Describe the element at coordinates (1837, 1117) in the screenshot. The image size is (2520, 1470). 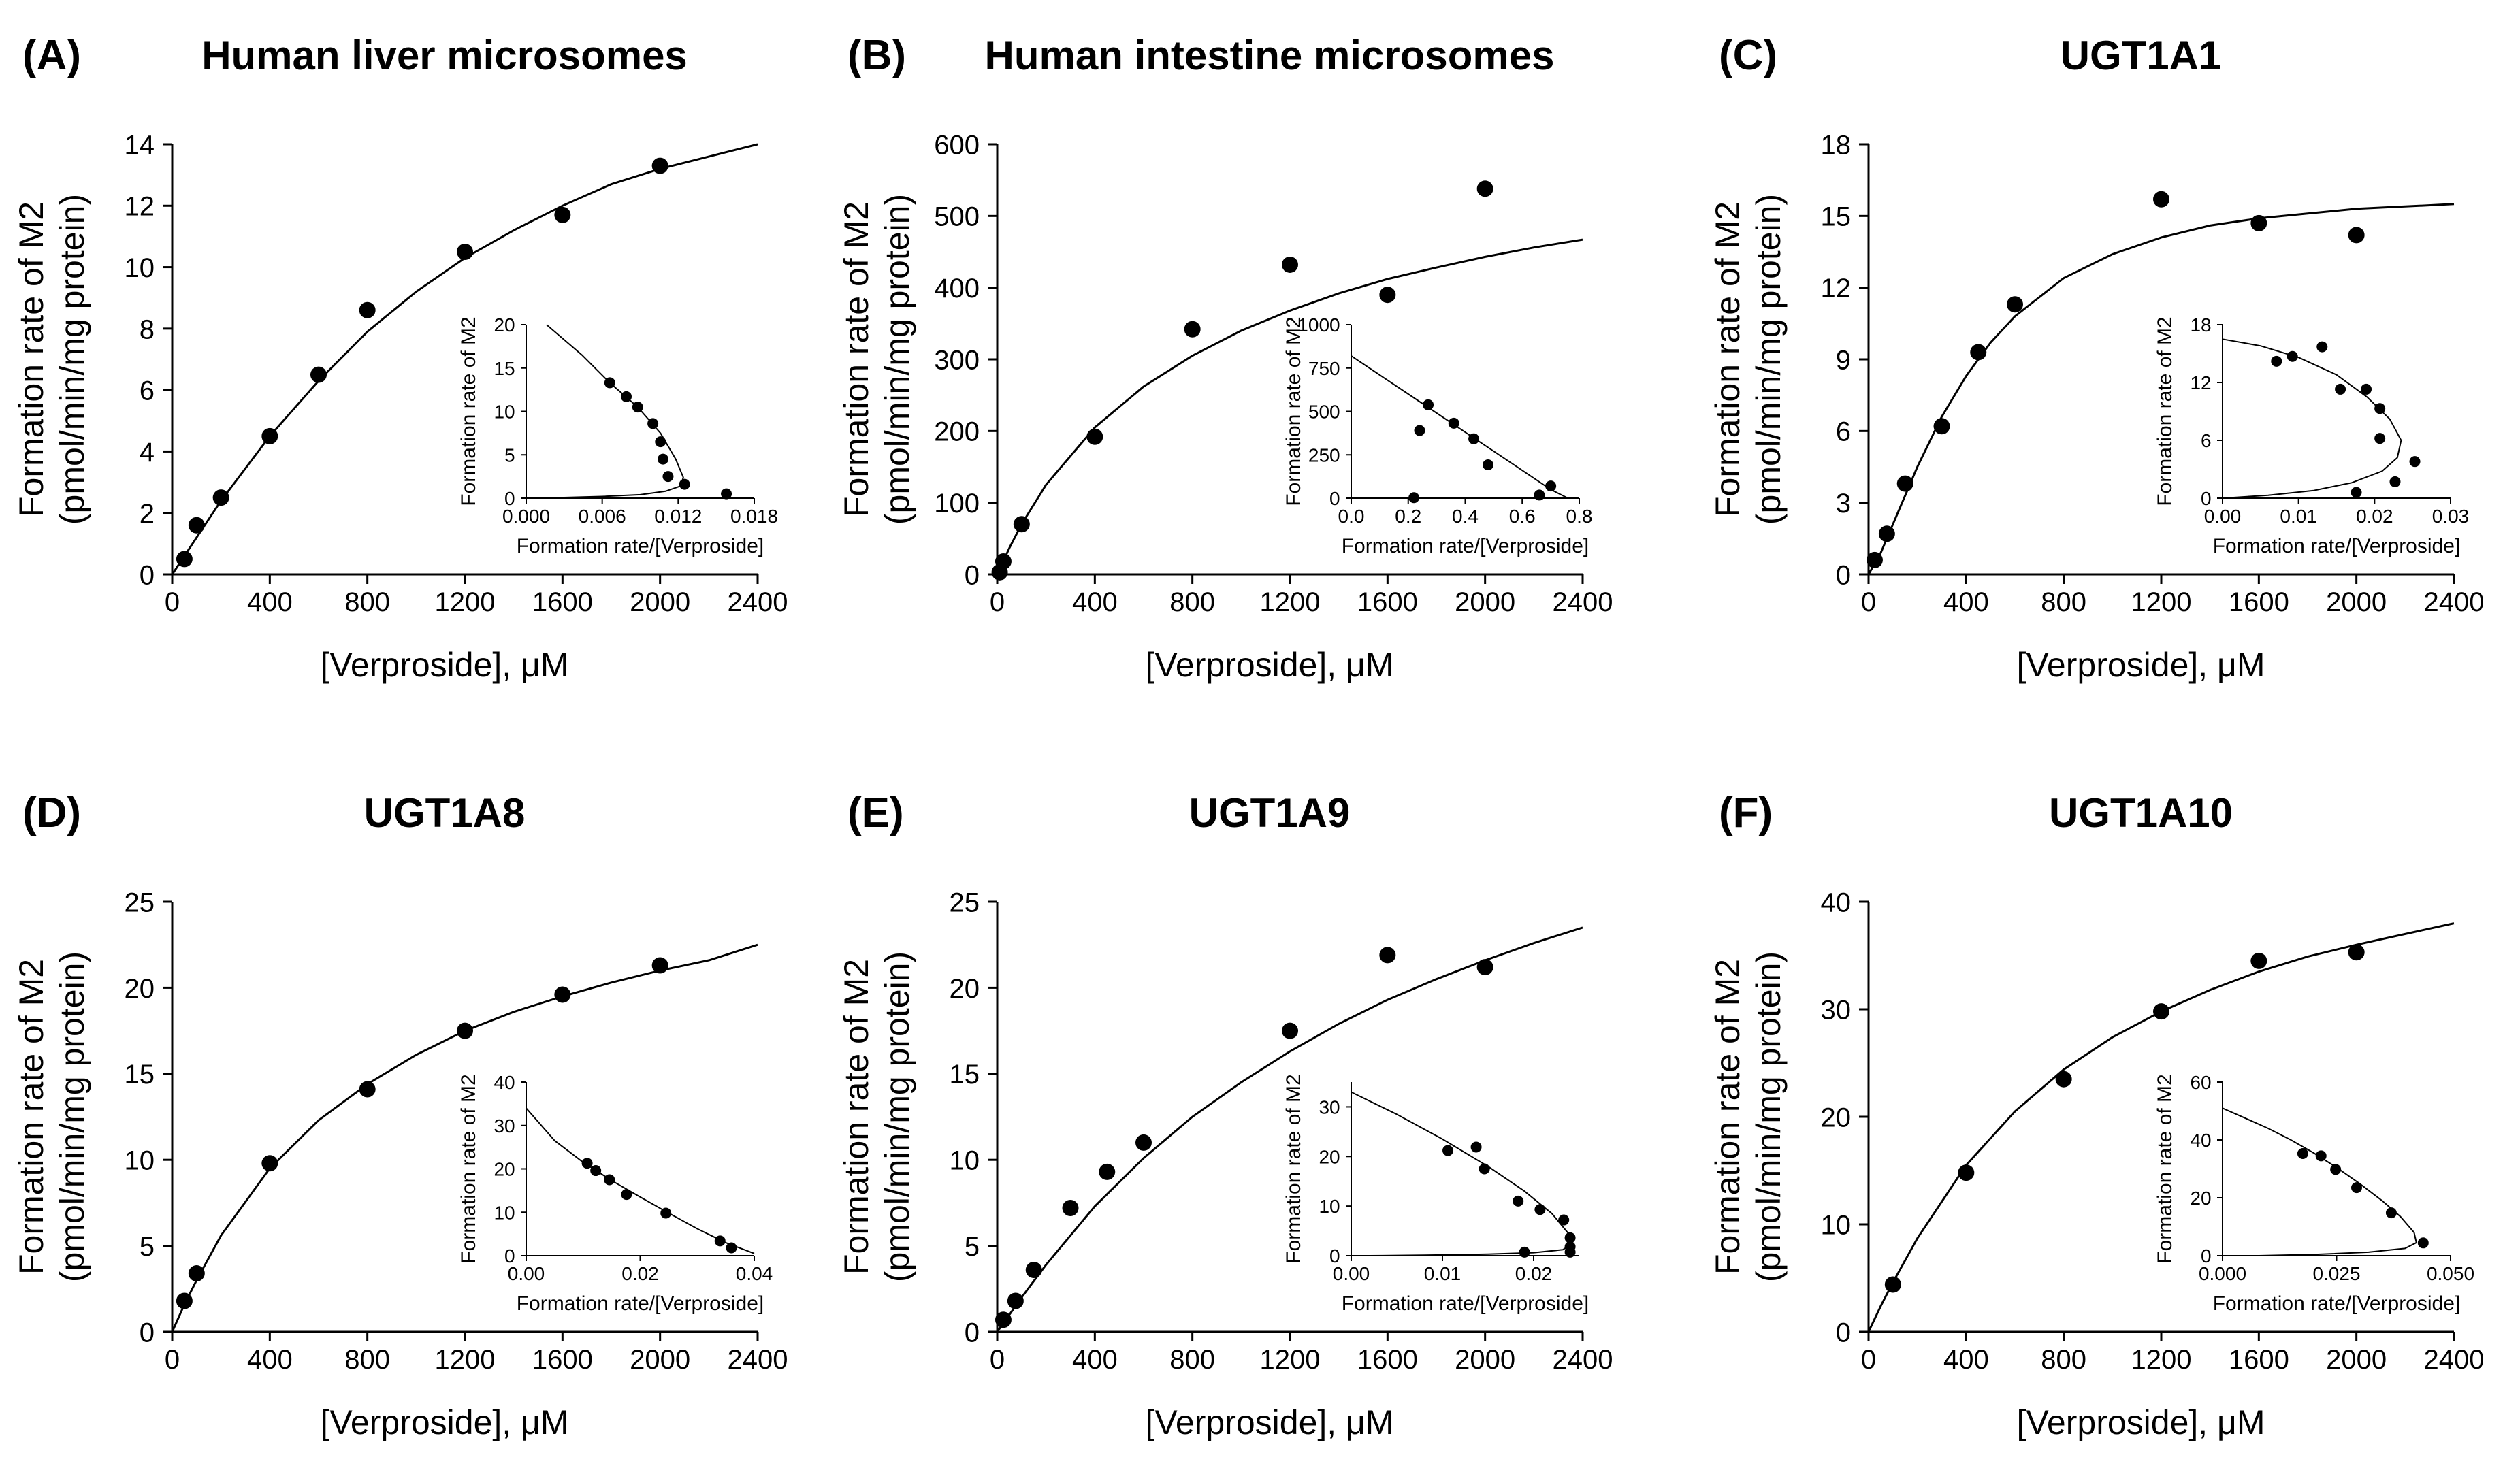
I see `y-tick-label: 20` at that location.